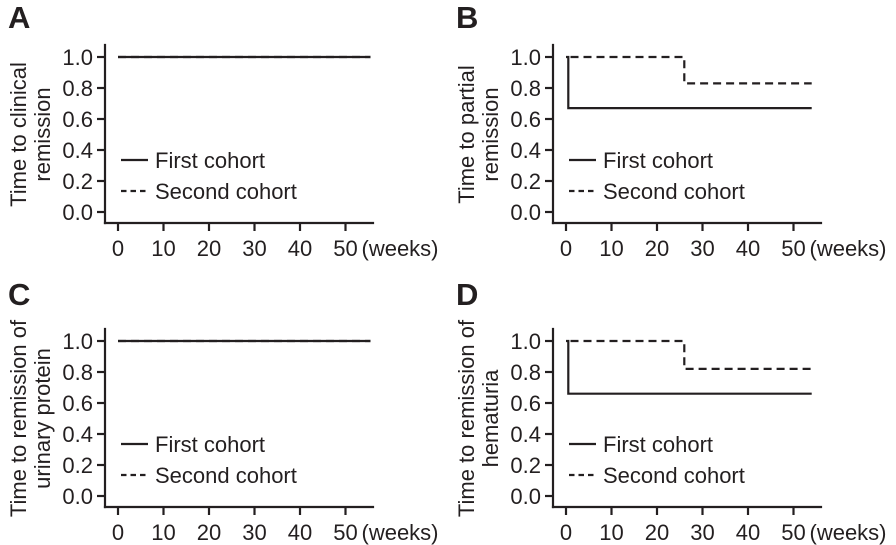 The height and width of the screenshot is (545, 896). What do you see at coordinates (467, 294) in the screenshot?
I see `panel-letter-D: D` at bounding box center [467, 294].